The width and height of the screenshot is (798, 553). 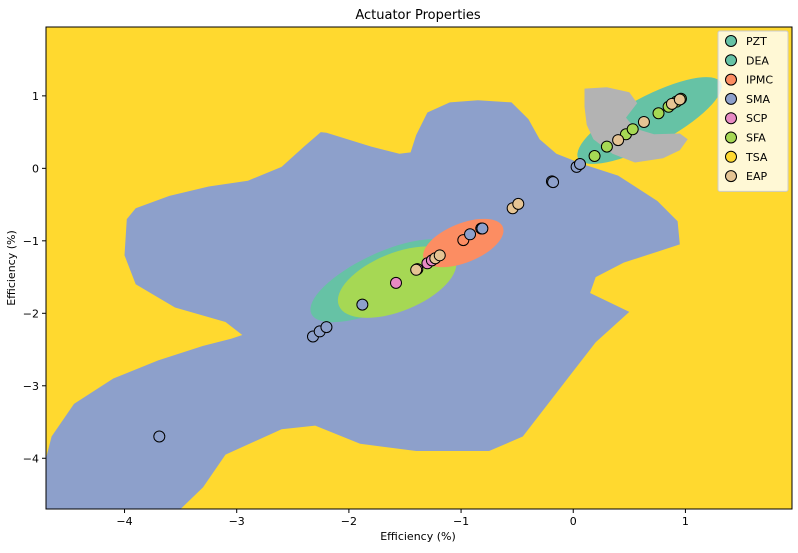 What do you see at coordinates (756, 41) in the screenshot?
I see `legend-label-pzt: PZT` at bounding box center [756, 41].